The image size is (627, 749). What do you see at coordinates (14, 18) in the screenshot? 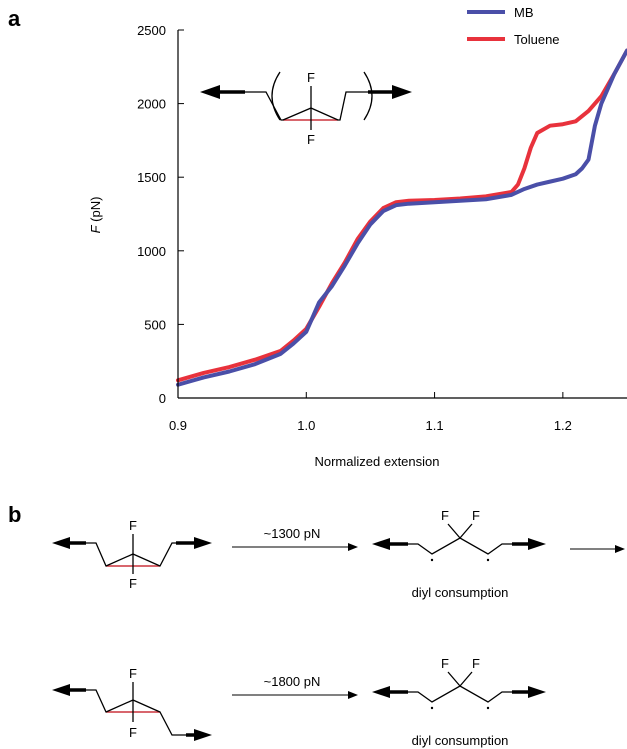
I see `panel-label-a: a` at bounding box center [14, 18].